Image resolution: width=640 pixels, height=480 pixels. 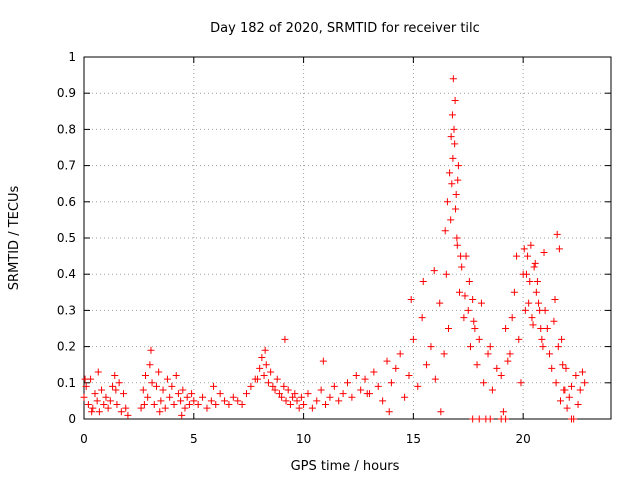 What do you see at coordinates (66, 93) in the screenshot?
I see `y-tick-label: 0.9` at bounding box center [66, 93].